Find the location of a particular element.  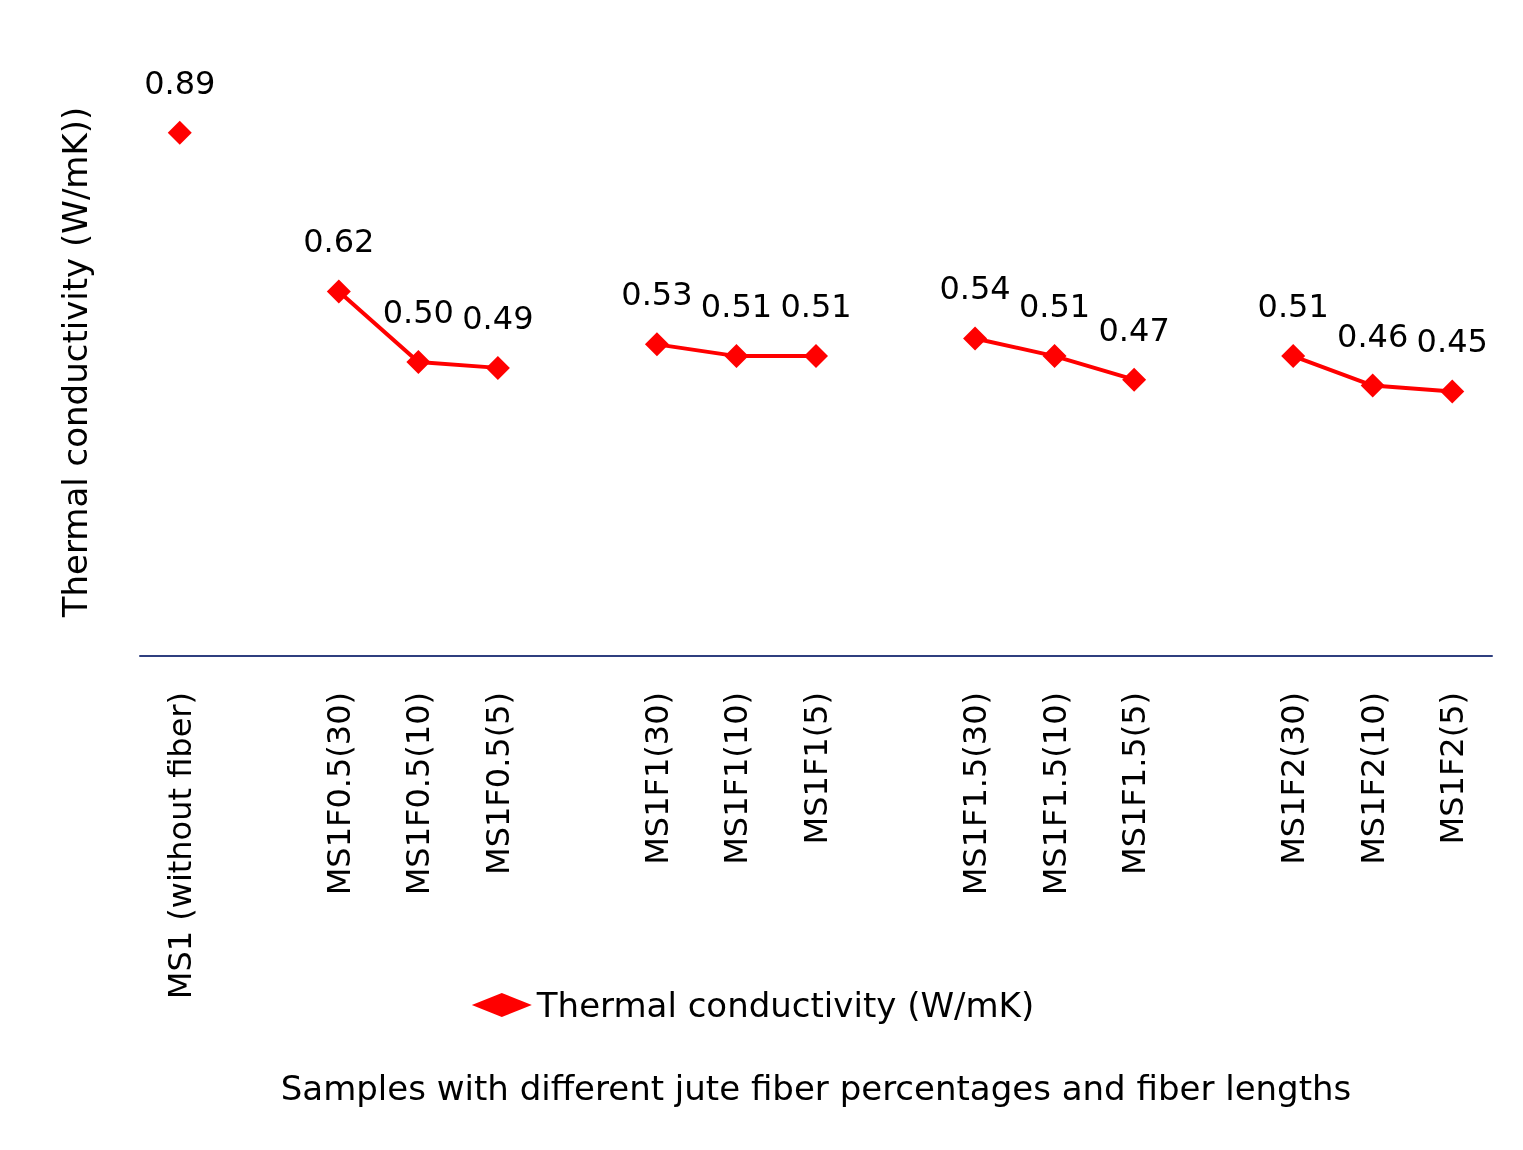

x-tick-label: MS1F1.5(10) is located at coordinates (1054, 794).